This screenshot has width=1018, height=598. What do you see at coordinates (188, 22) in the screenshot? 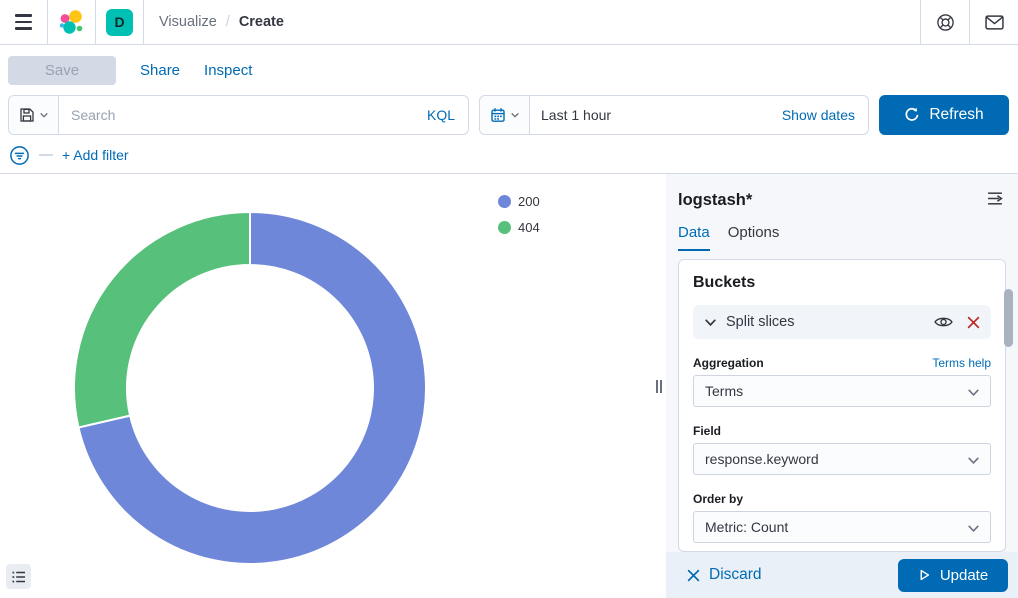
I see `breadcrumb-visualize: Visualize` at bounding box center [188, 22].